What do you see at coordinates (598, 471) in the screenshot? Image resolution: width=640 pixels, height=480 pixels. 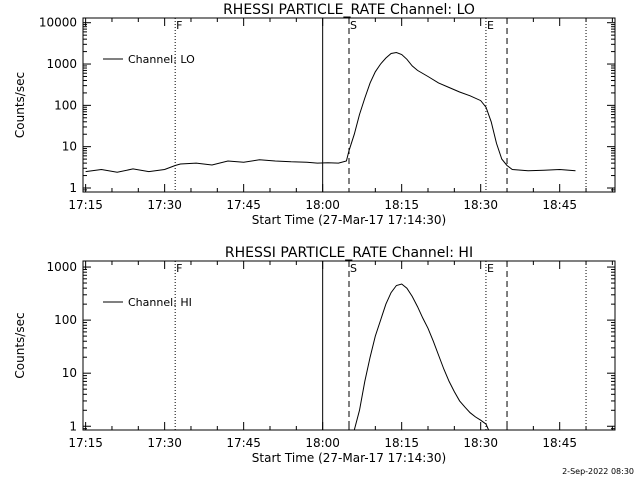 I see `date-stamp: 2-Sep-2022 08:30` at bounding box center [598, 471].